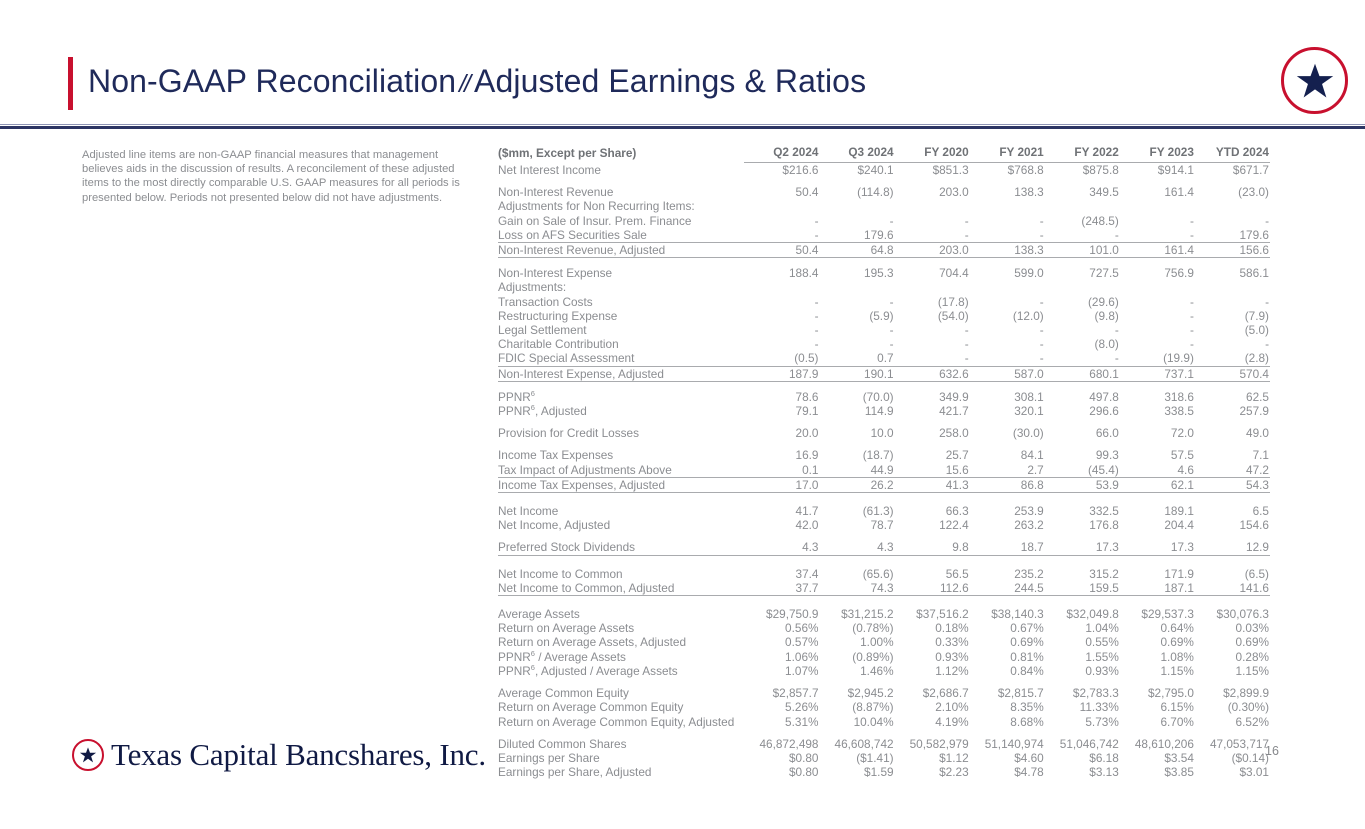 This screenshot has height=829, width=1365. What do you see at coordinates (802, 642) in the screenshot?
I see `table-cell: 0.57%` at bounding box center [802, 642].